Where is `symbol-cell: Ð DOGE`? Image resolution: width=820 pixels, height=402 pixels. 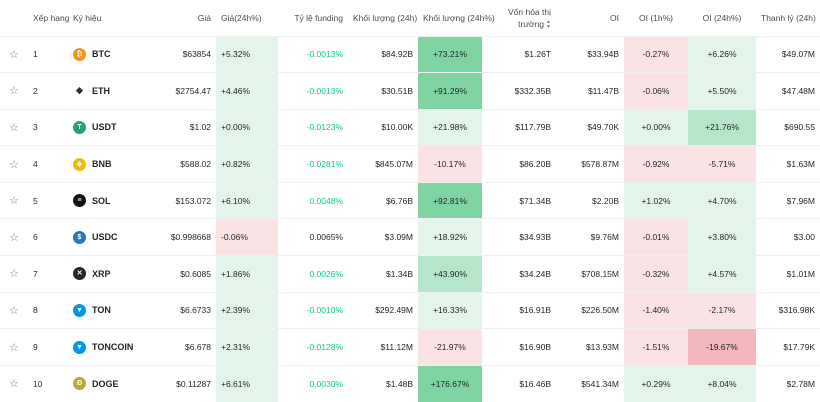
symbol-cell: Ð DOGE is located at coordinates (112, 383).